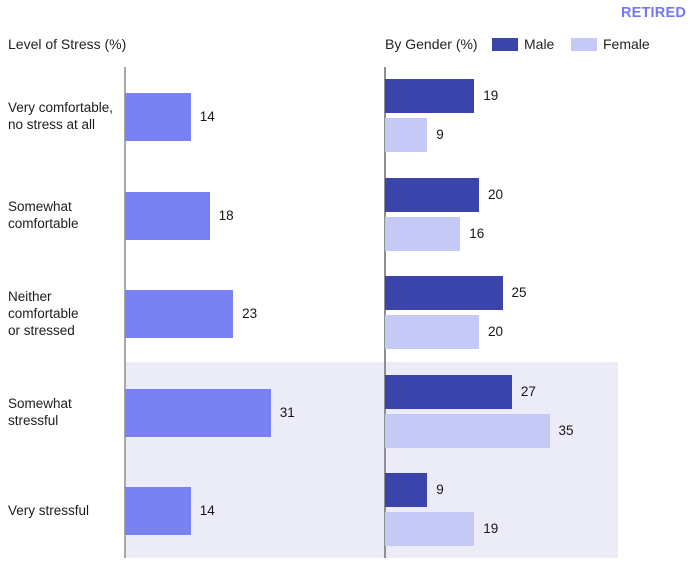 This screenshot has width=690, height=563. What do you see at coordinates (505, 44) in the screenshot?
I see `male-legend-swatch-icon` at bounding box center [505, 44].